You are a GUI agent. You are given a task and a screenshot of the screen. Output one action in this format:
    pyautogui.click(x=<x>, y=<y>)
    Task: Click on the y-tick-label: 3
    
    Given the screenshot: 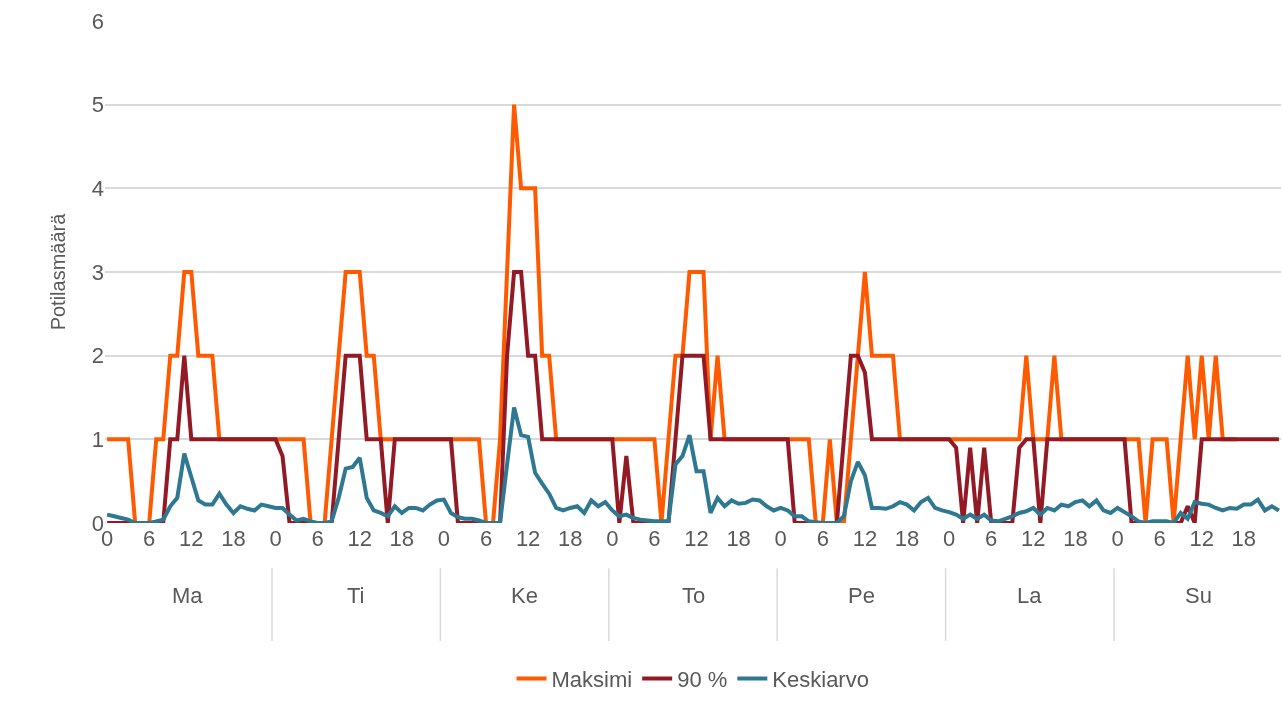 What is the action you would take?
    pyautogui.click(x=97, y=272)
    